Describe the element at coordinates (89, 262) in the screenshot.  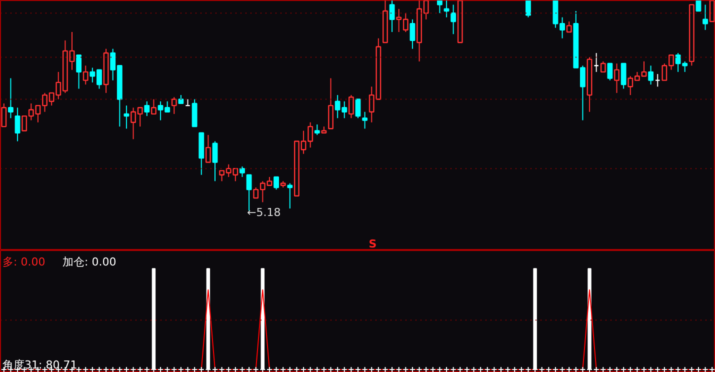
I see `text: 加仓: 0.00` at that location.